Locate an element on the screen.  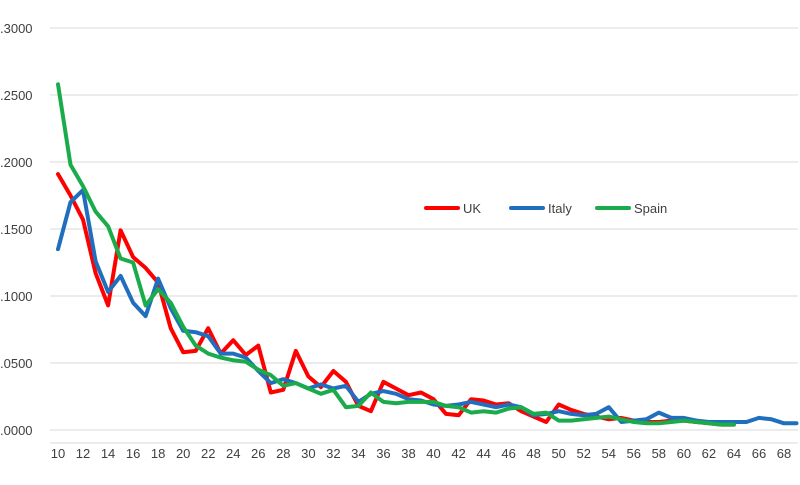
y-tick-label: .2000 is located at coordinates (16, 162).